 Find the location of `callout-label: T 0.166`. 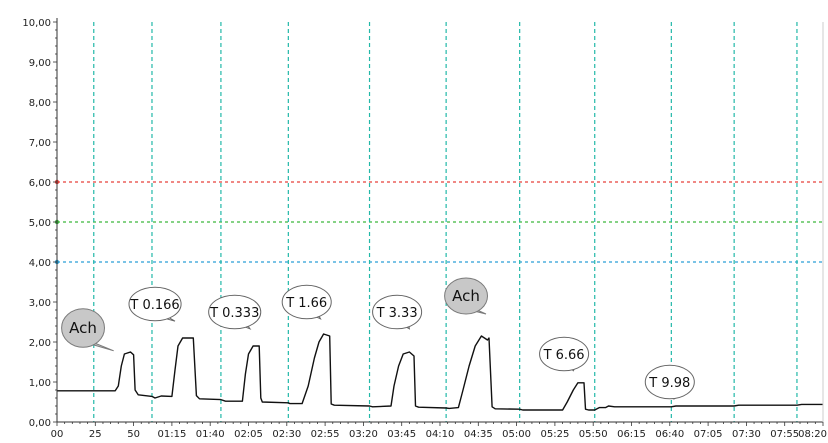

callout-label: T 0.166 is located at coordinates (154, 305).